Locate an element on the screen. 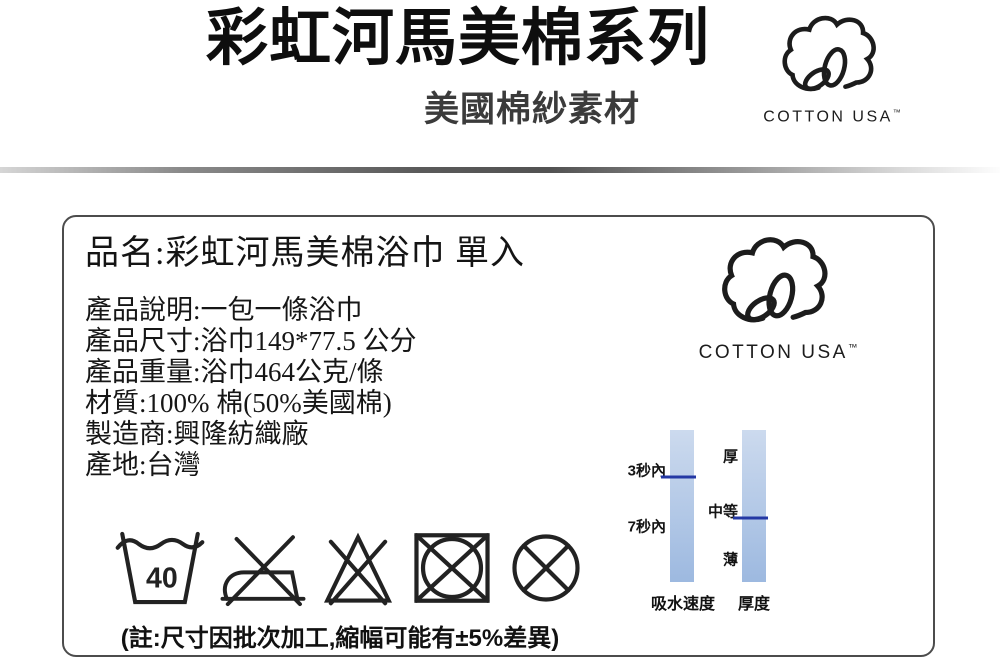 This screenshot has height=665, width=1000. svg-text: 40 is located at coordinates (162, 578).